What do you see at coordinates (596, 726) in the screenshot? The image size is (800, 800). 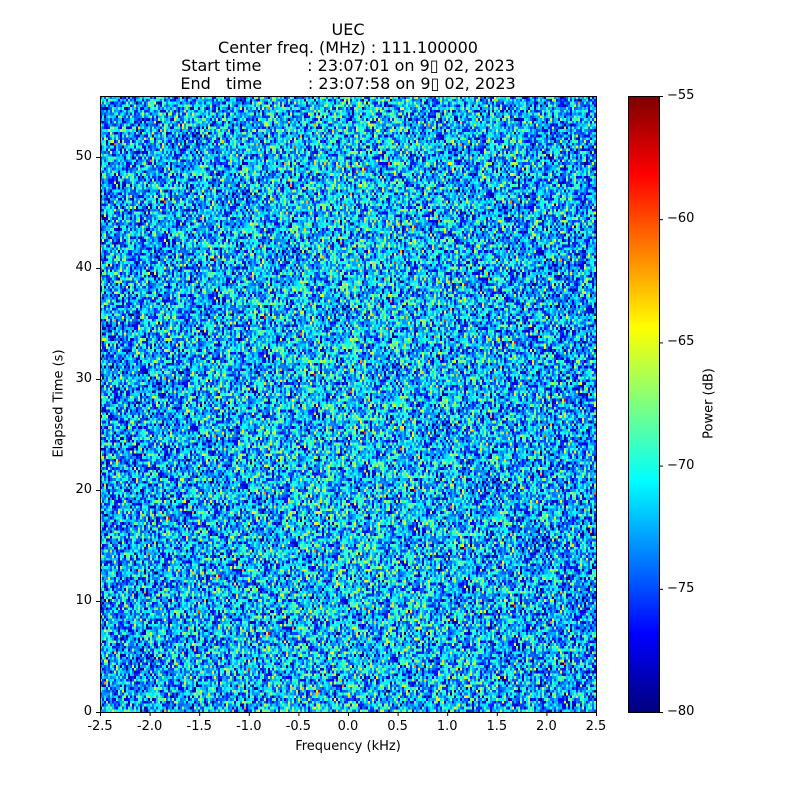 I see `x-tick-label: 2.5` at bounding box center [596, 726].